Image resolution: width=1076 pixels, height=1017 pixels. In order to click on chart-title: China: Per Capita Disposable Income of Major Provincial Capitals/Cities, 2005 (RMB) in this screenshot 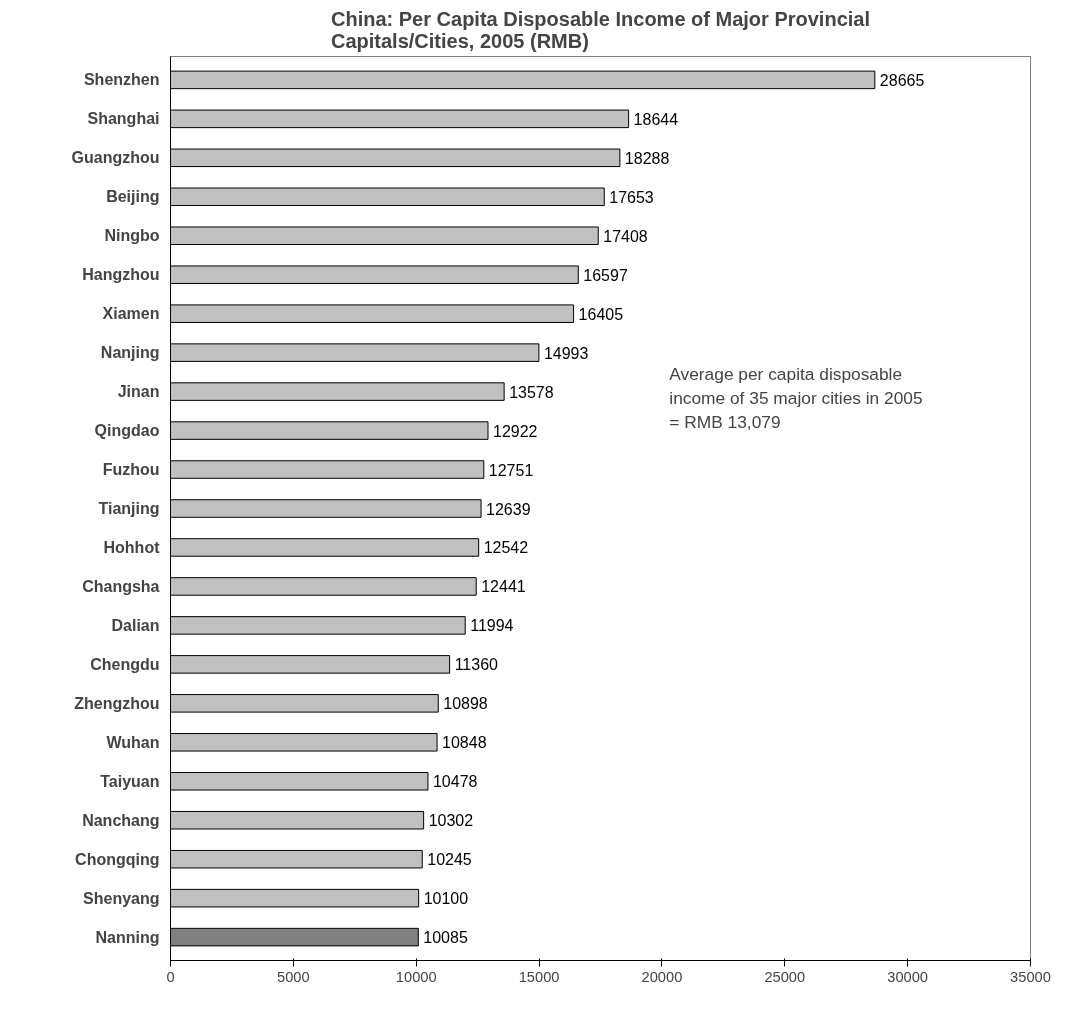, I will do `click(600, 29)`.